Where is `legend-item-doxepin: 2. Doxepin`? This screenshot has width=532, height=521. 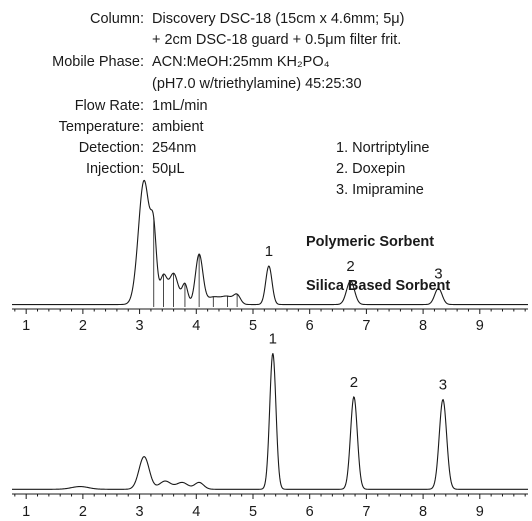 legend-item-doxepin: 2. Doxepin is located at coordinates (370, 169).